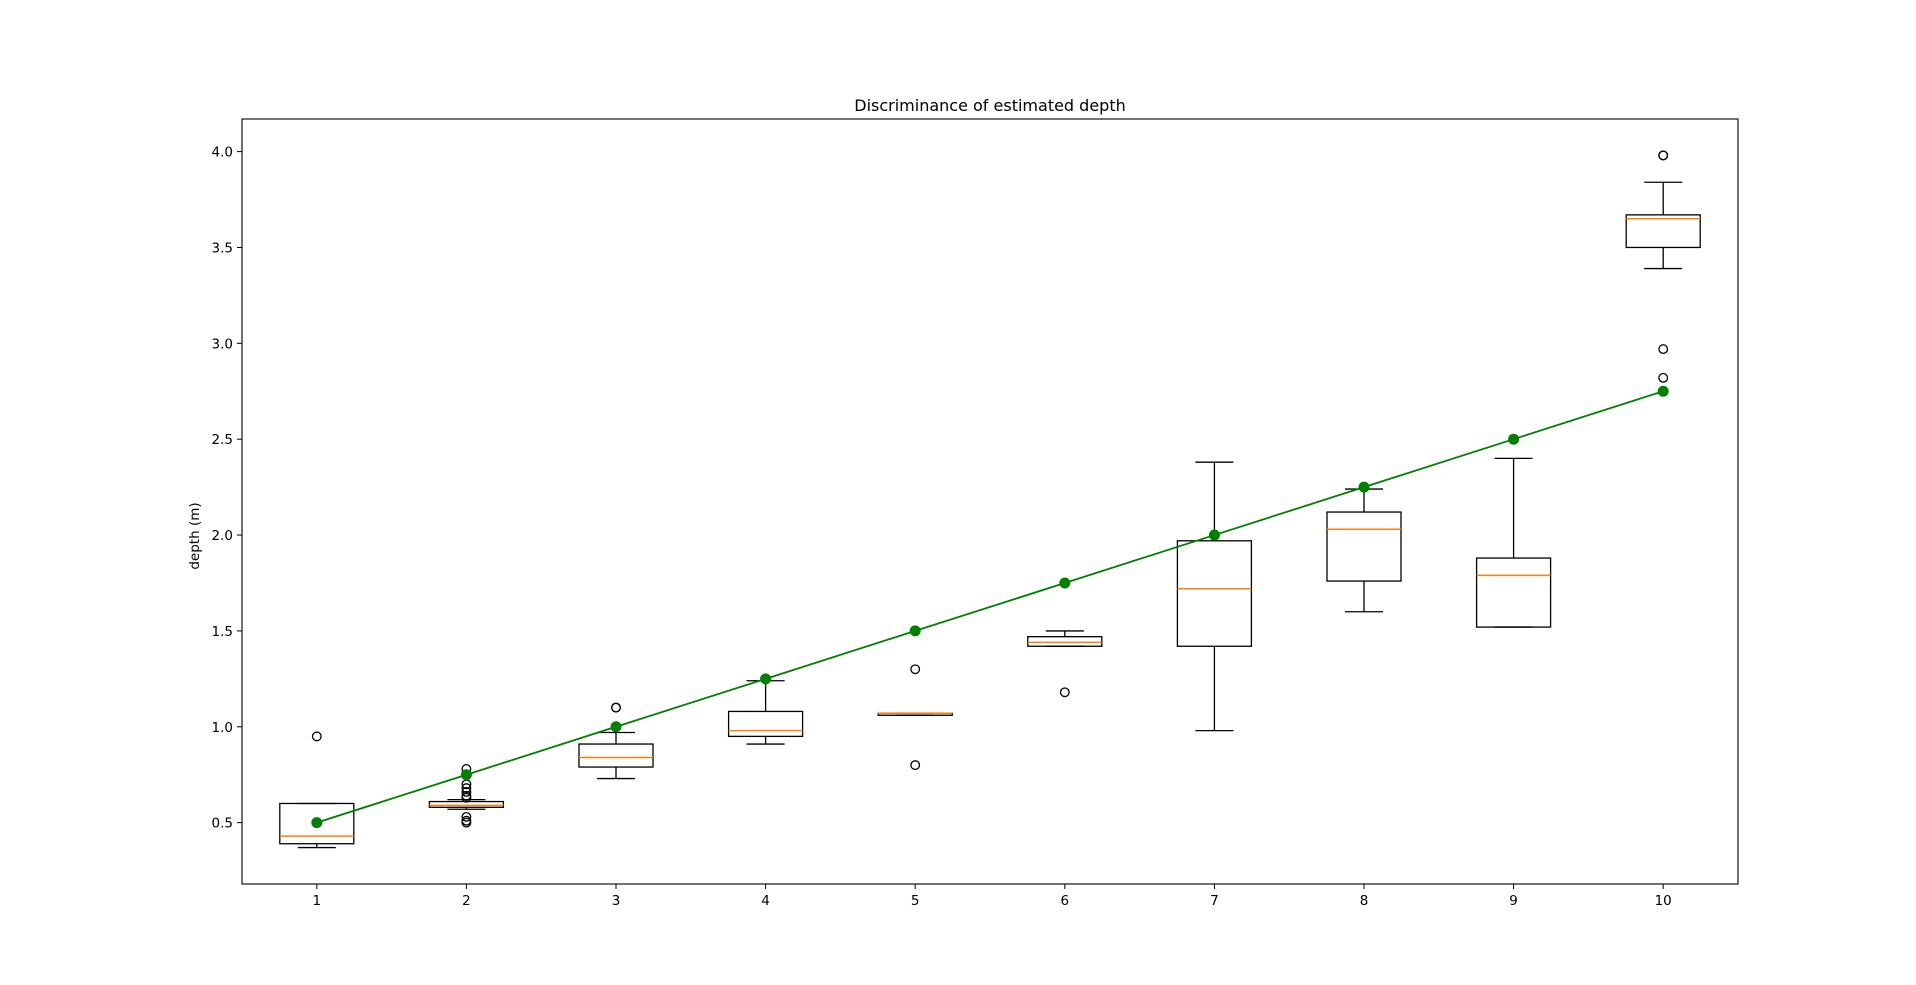 This screenshot has width=1916, height=985. Describe the element at coordinates (222, 728) in the screenshot. I see `y-tick-label-1.0: 1.0` at that location.